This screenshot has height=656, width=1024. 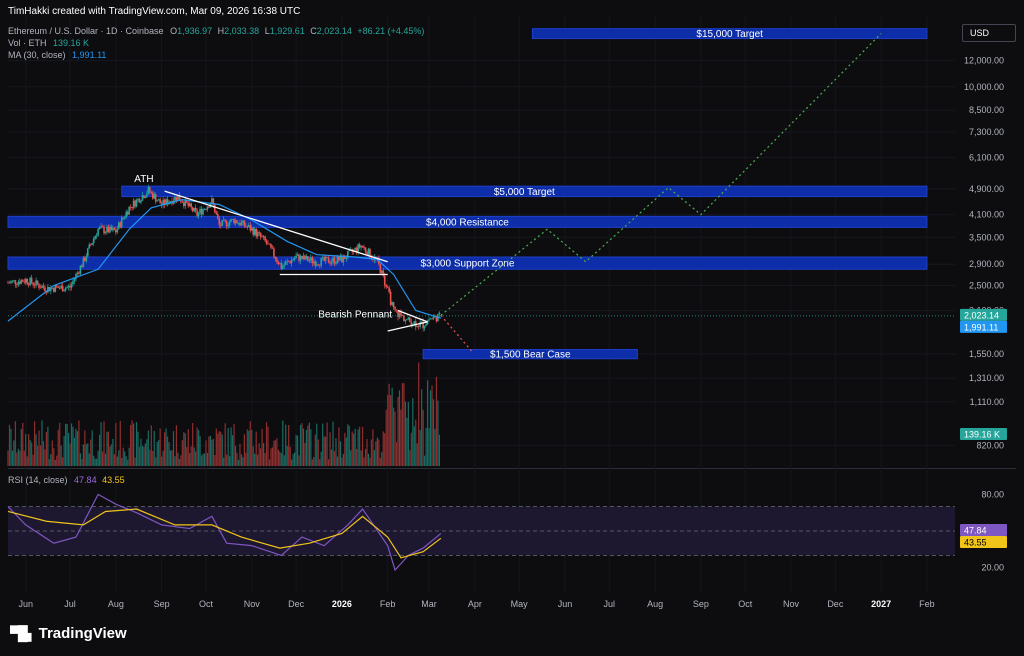 I want to click on time-tick-label: Aug, so click(x=655, y=604).